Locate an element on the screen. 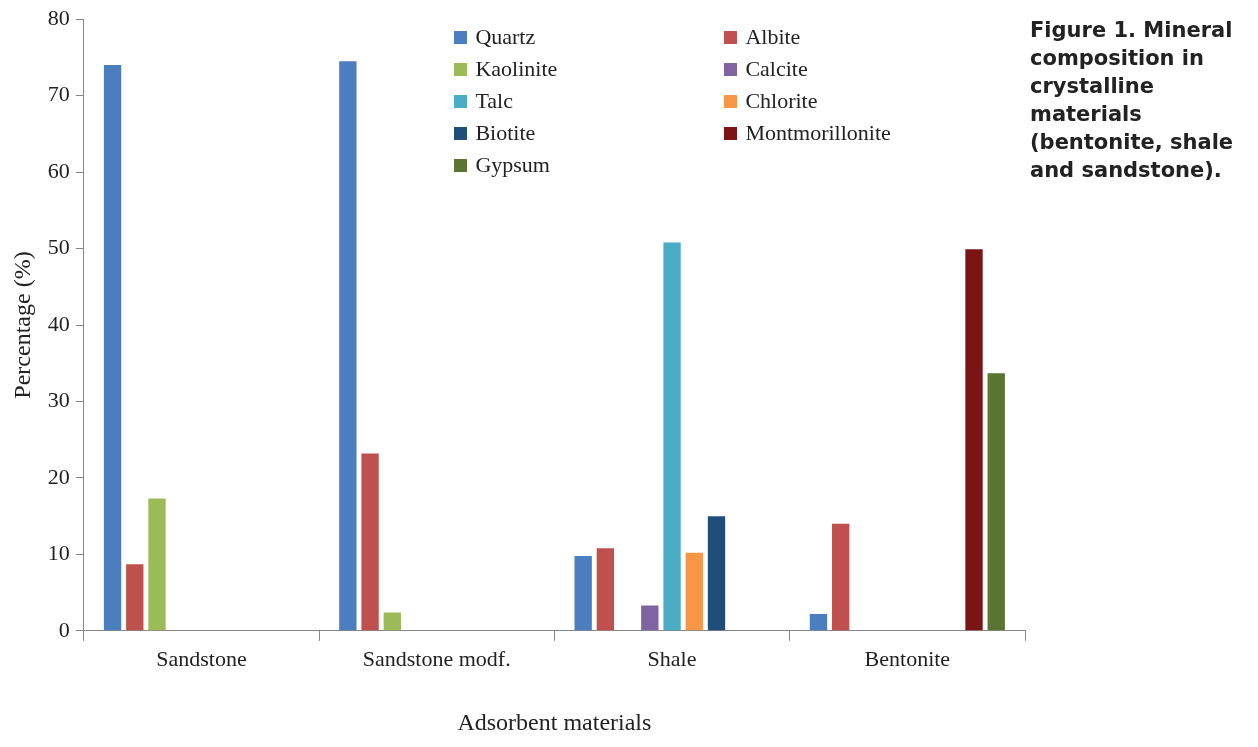  y-tick-label: 80 is located at coordinates (58, 17).